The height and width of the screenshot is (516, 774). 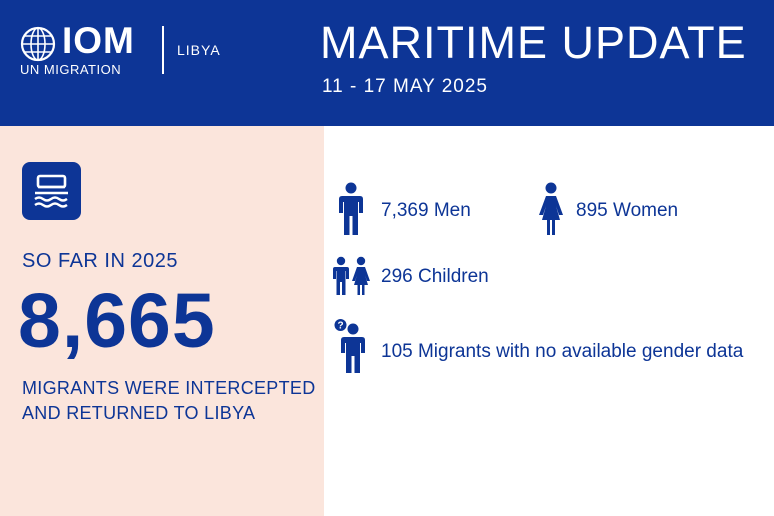 What do you see at coordinates (349, 346) in the screenshot?
I see `unknown-gender-icon: ?` at bounding box center [349, 346].